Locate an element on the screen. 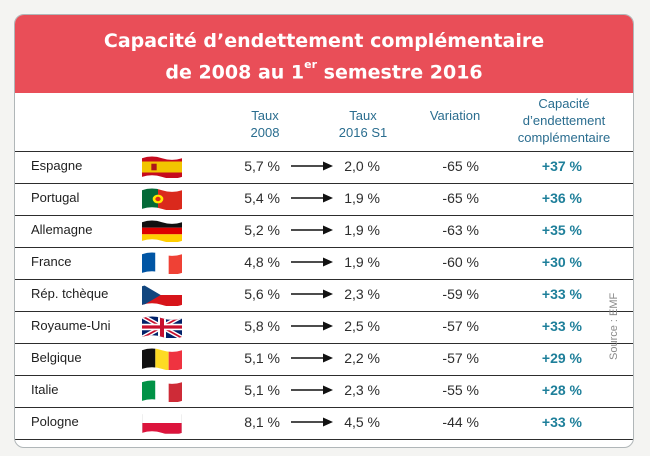 The height and width of the screenshot is (456, 650). table-row: Belgique 5,1 % 2,2 % -57 % +29 % is located at coordinates (324, 359).